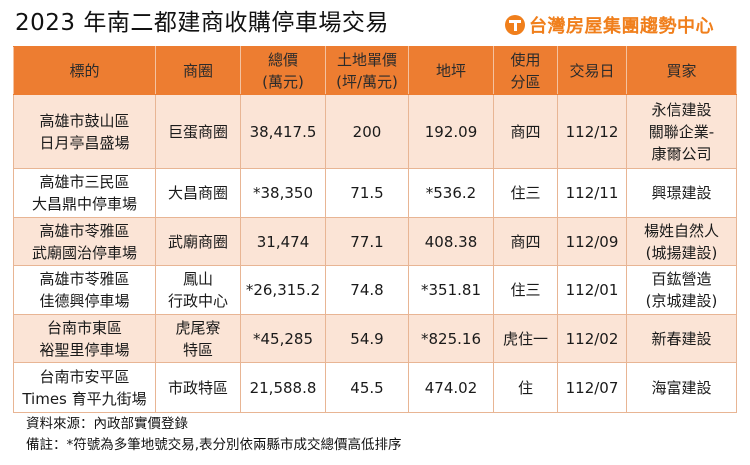 This screenshot has height=465, width=750. What do you see at coordinates (451, 338) in the screenshot?
I see `cell-land-area: *825.16` at bounding box center [451, 338].